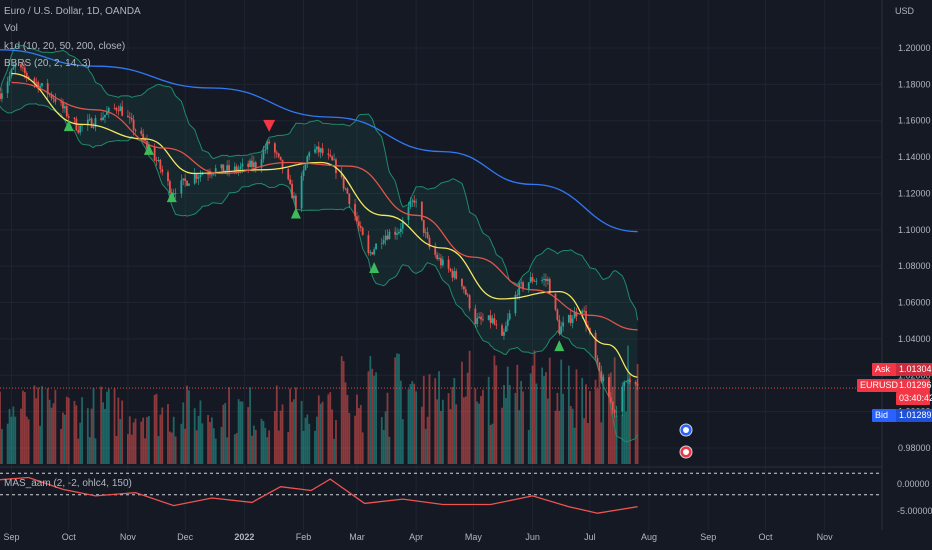 The width and height of the screenshot is (932, 550). I want to click on symbol-title: Euro / U.S. Dollar, 1D, OANDA, so click(72, 11).